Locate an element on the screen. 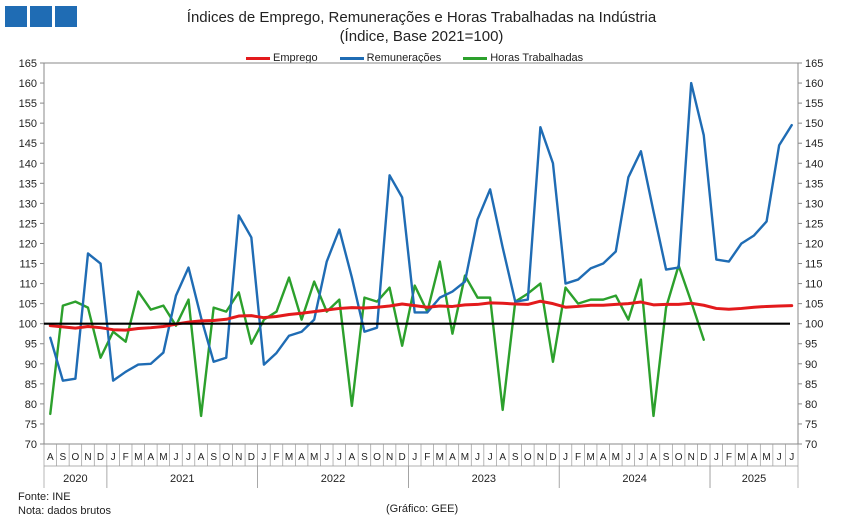 The image size is (843, 525). y-tick-label-right: 160 is located at coordinates (814, 84).